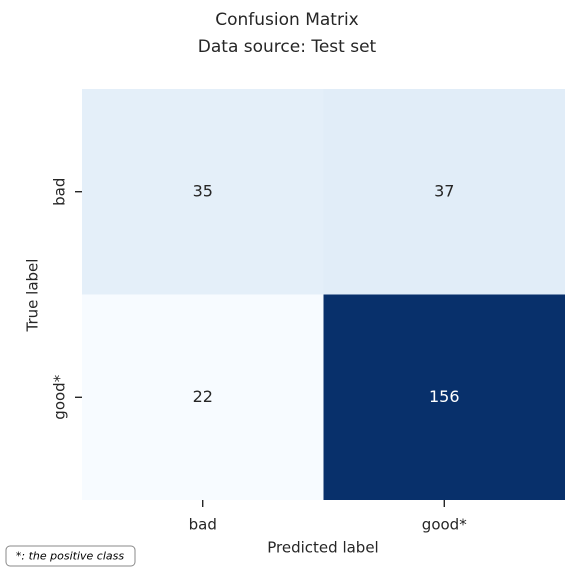 This screenshot has width=575, height=573. What do you see at coordinates (60, 192) in the screenshot?
I see `y-tick-label: bad` at bounding box center [60, 192].